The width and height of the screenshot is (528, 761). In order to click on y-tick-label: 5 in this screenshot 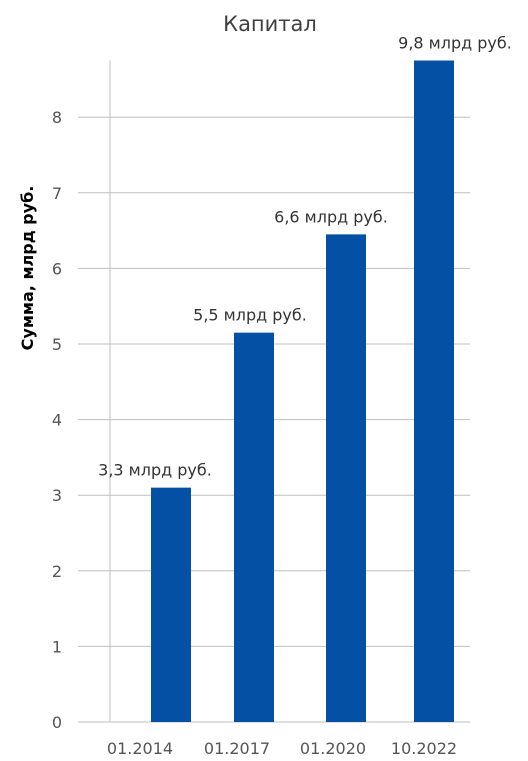, I will do `click(57, 344)`.